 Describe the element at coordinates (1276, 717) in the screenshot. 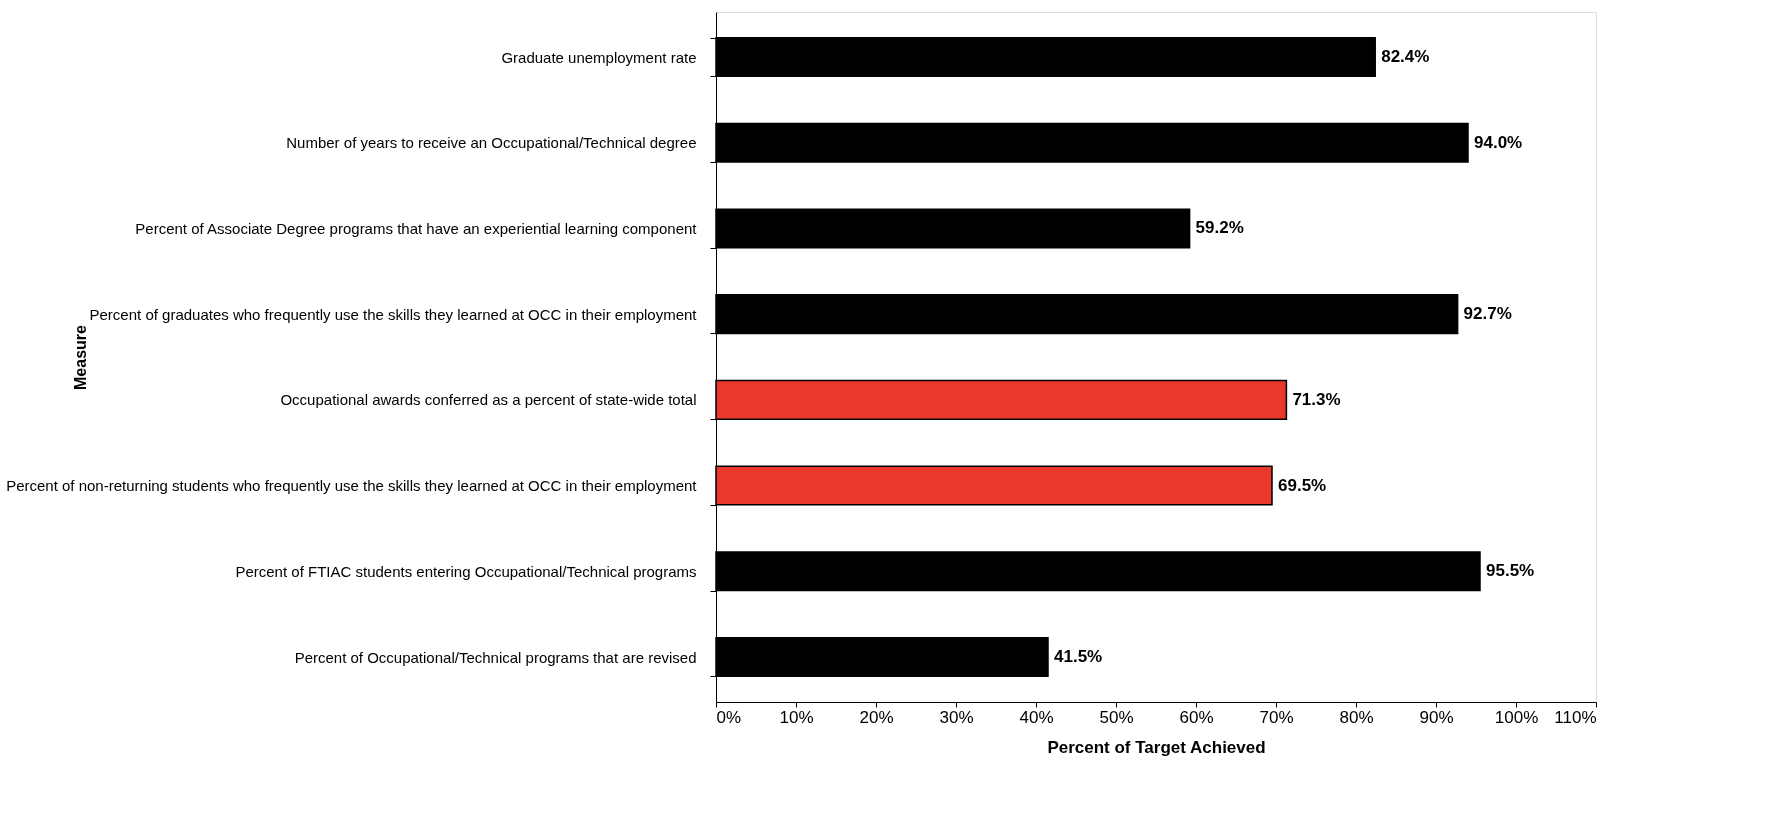

I see `x-tick-label: 70%` at that location.